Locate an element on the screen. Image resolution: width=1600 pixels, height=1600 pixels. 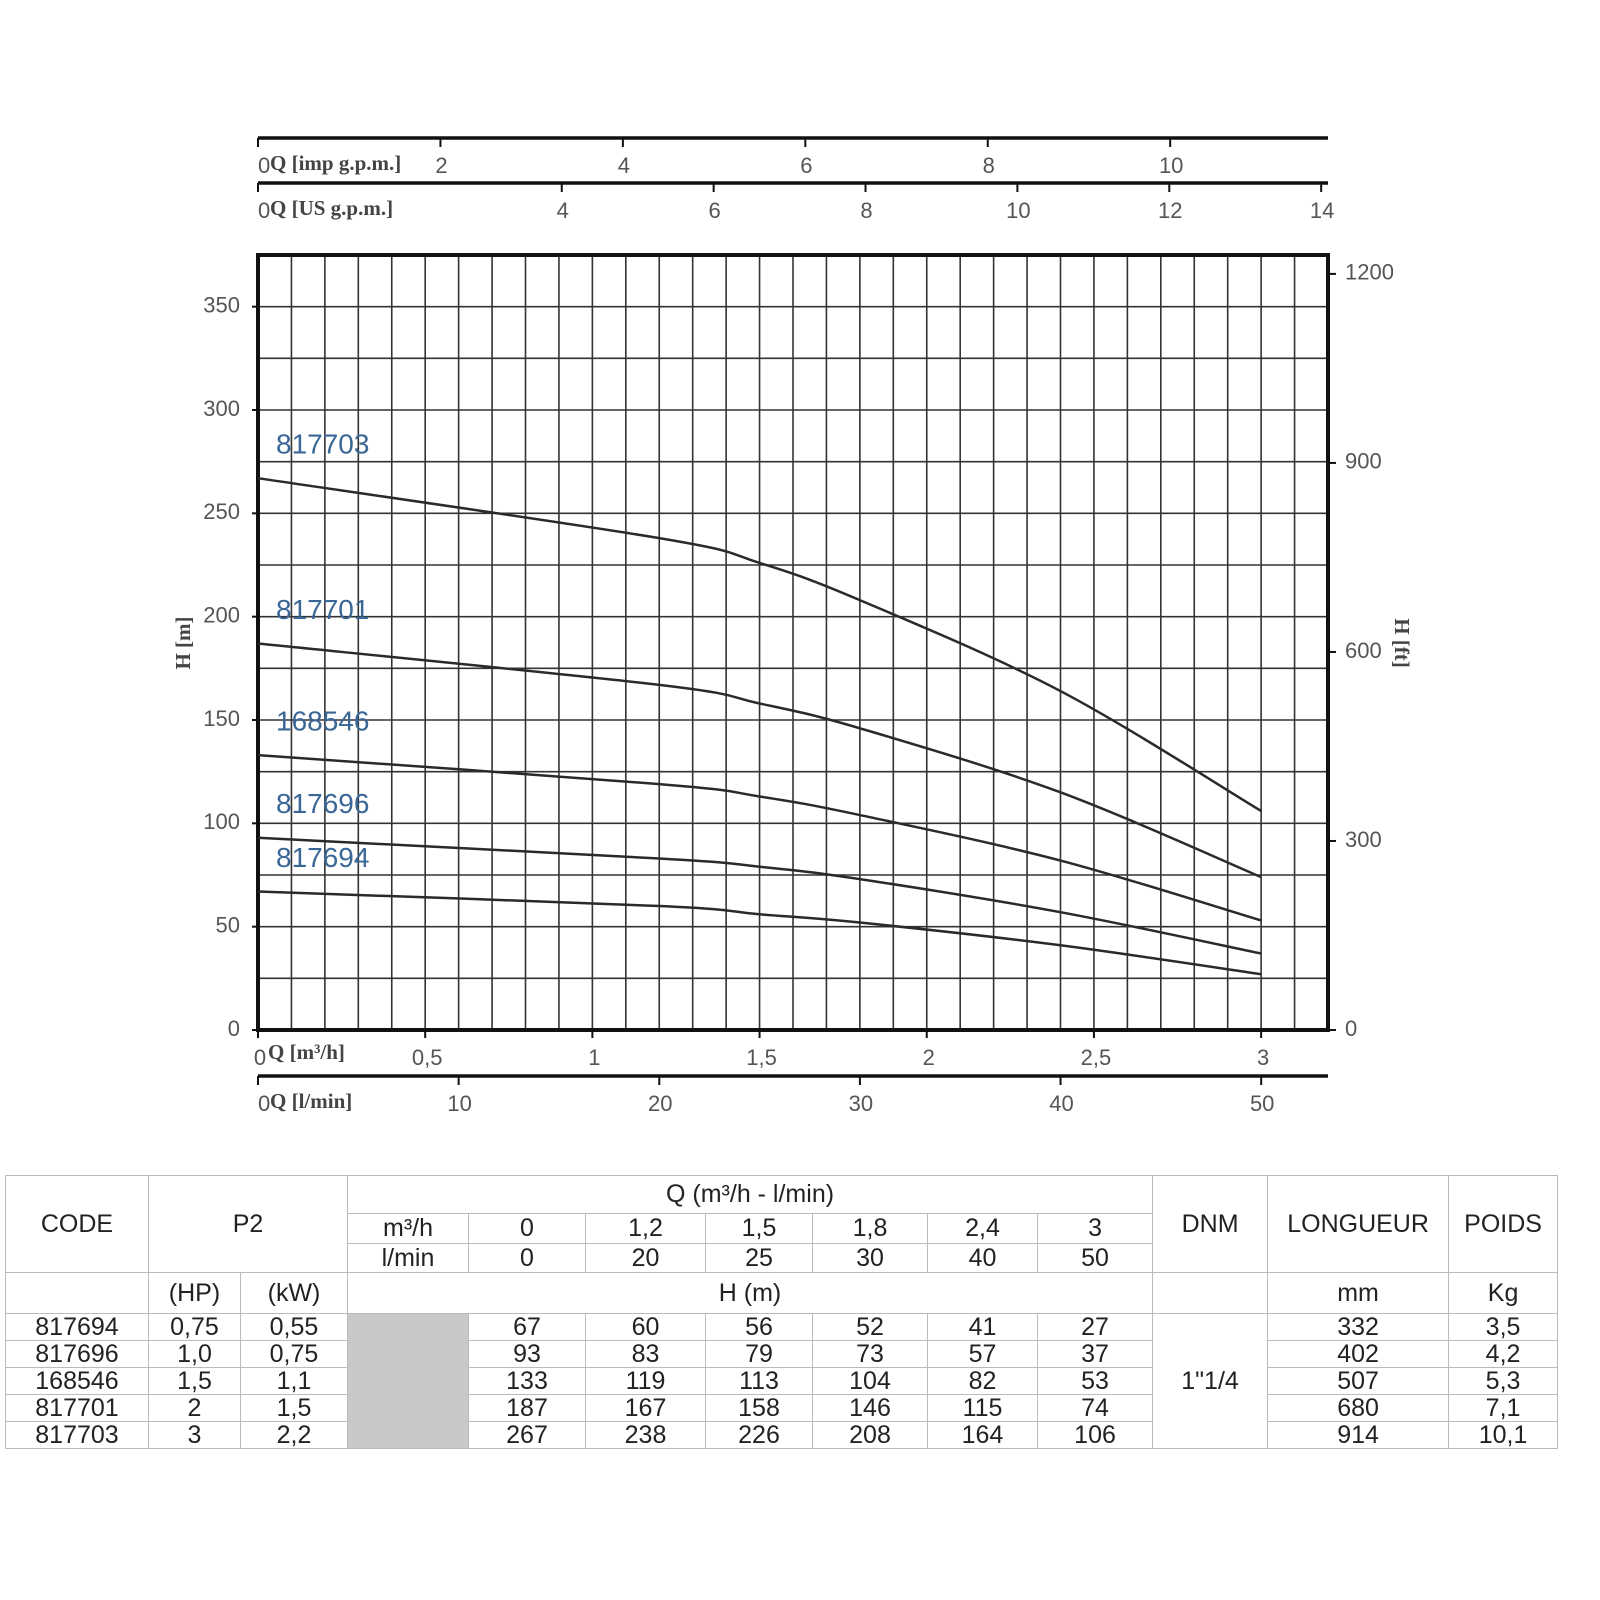
header-cell: H (m) is located at coordinates (750, 1293).